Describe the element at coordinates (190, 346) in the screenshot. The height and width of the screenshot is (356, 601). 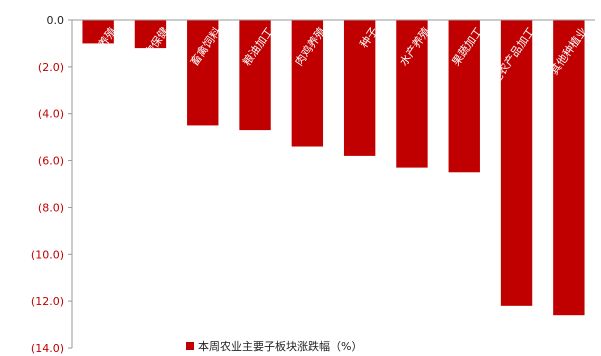
I see `legend-swatch` at that location.